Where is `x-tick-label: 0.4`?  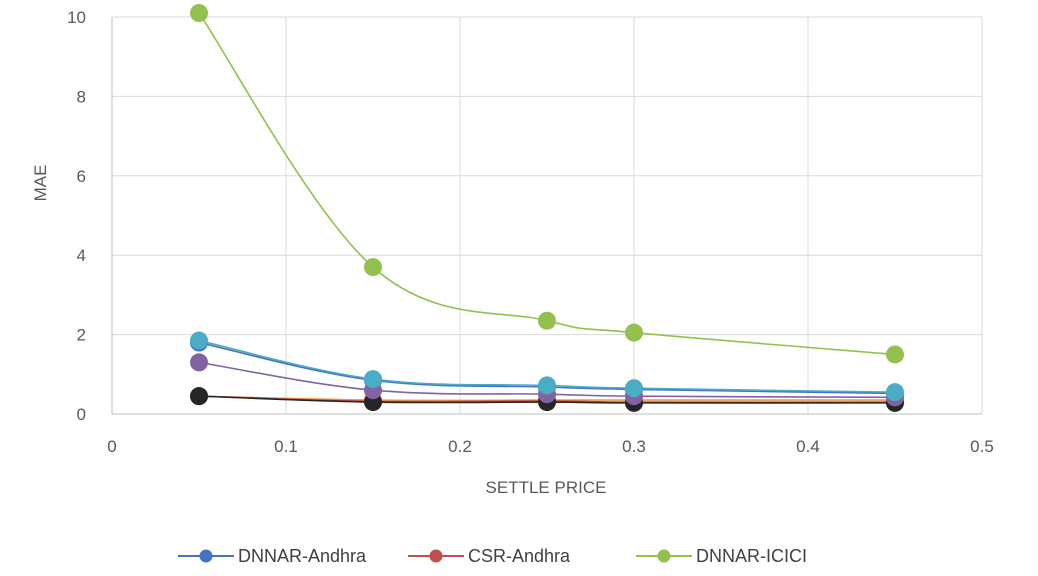
x-tick-label: 0.4 is located at coordinates (808, 446).